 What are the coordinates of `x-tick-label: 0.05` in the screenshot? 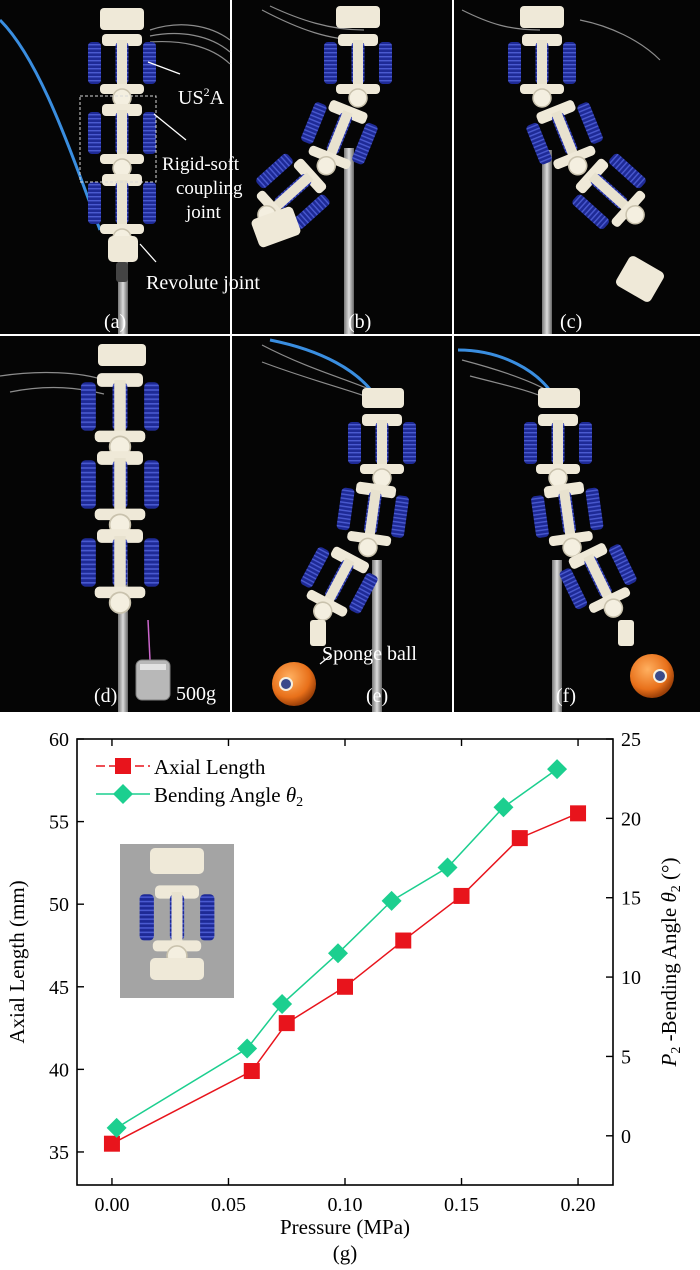 It's located at (228, 1205).